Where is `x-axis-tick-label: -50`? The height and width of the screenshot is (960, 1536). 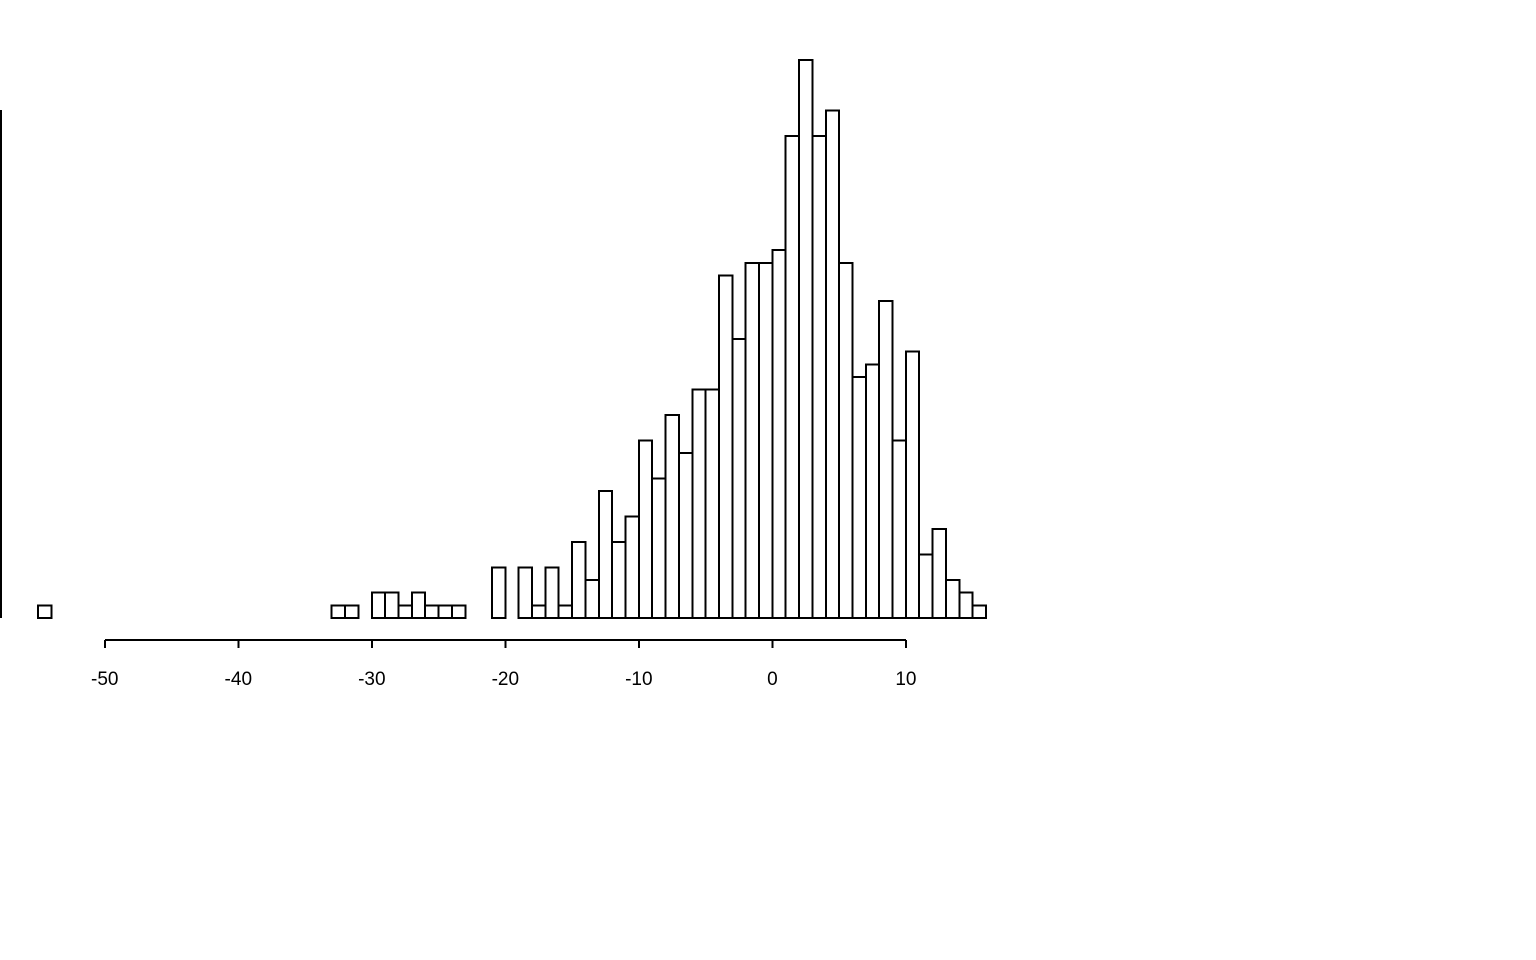 x-axis-tick-label: -50 is located at coordinates (104, 679).